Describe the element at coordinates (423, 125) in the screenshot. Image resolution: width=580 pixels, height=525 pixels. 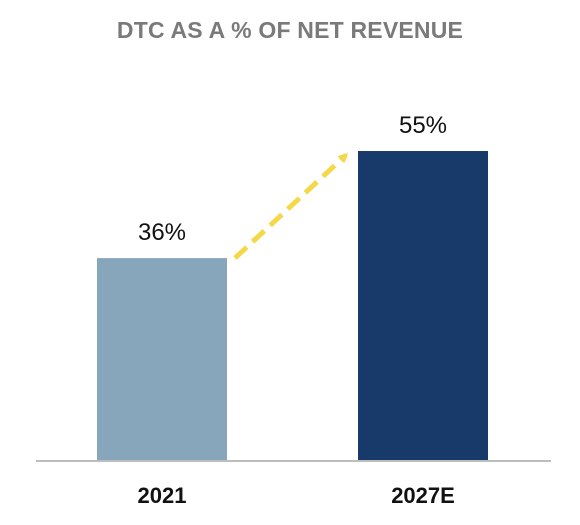
I see `value-label-2027e: 55%` at that location.